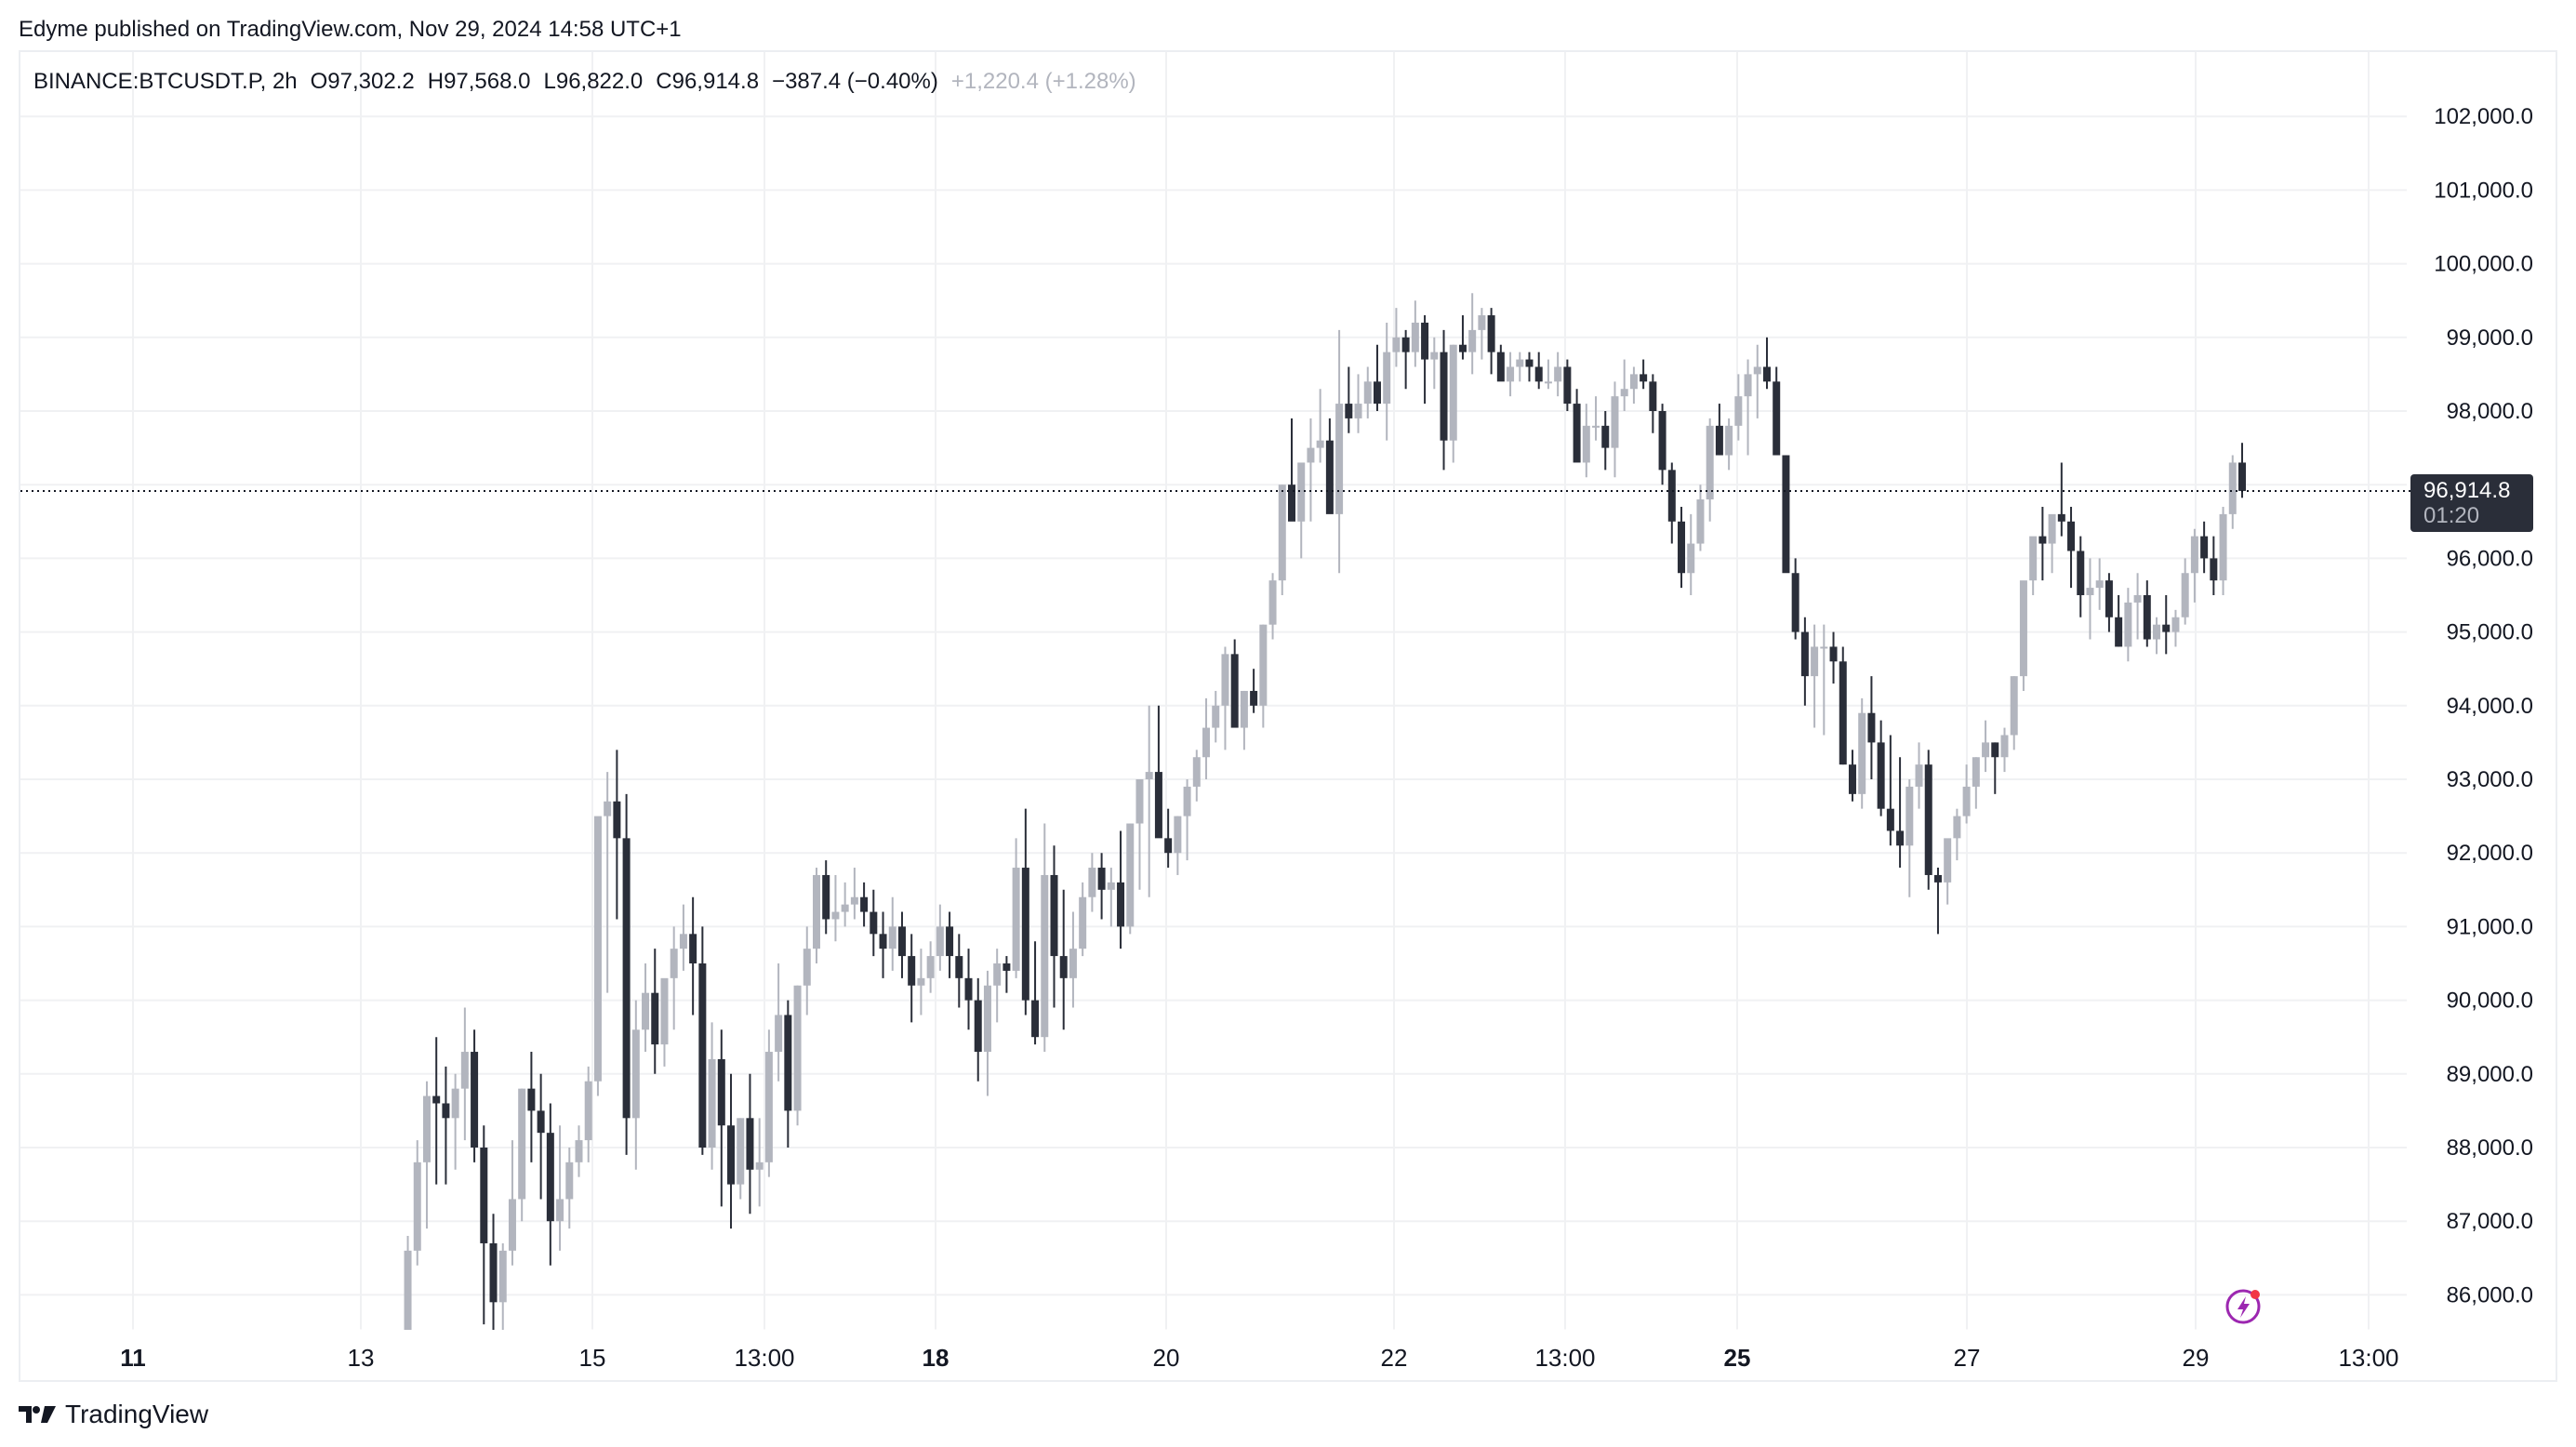 The image size is (2576, 1447). I want to click on price-tick-label: 95,000.0, so click(2490, 632).